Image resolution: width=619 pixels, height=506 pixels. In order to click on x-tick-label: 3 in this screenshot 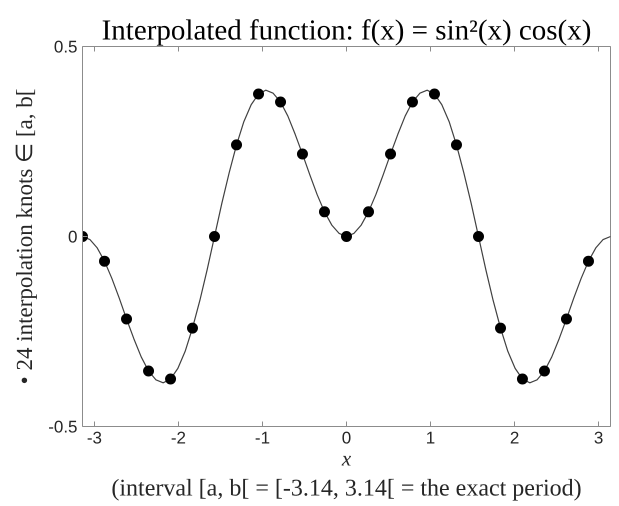, I will do `click(599, 438)`.